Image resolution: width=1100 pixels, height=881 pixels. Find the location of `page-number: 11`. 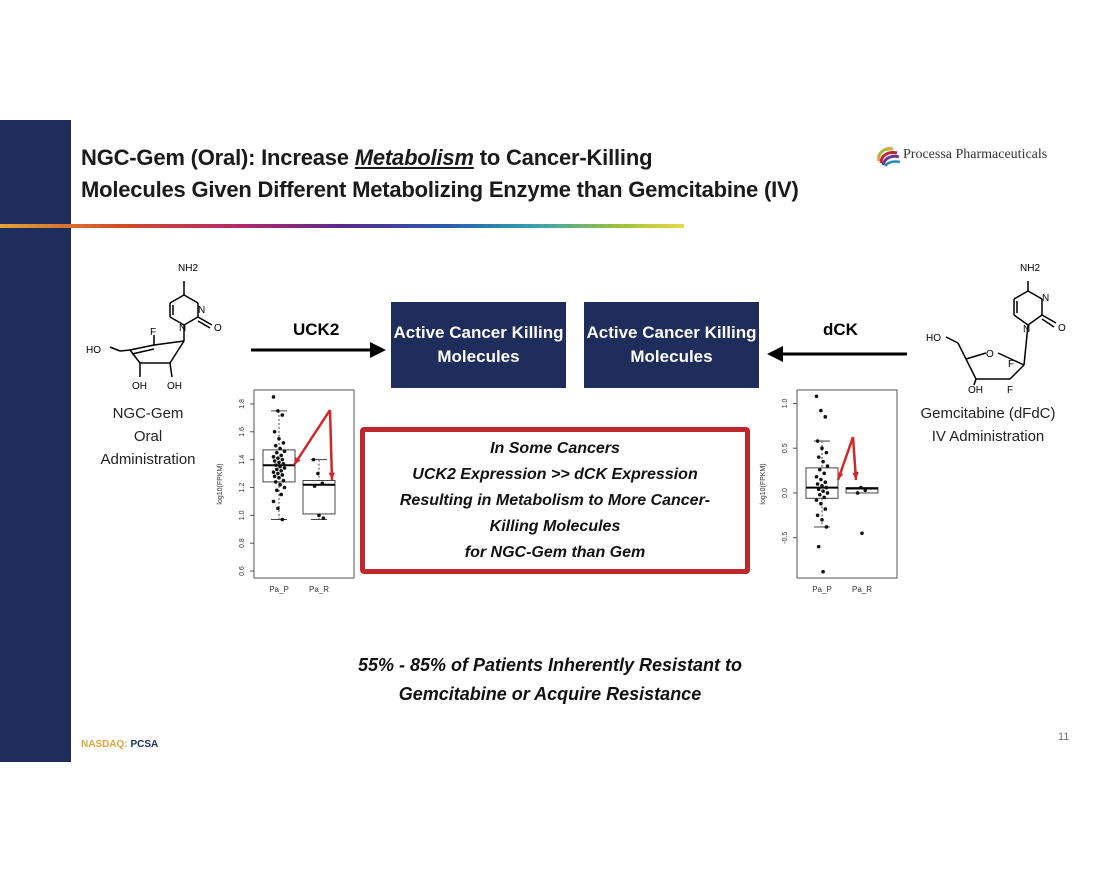

page-number: 11 is located at coordinates (1064, 737).